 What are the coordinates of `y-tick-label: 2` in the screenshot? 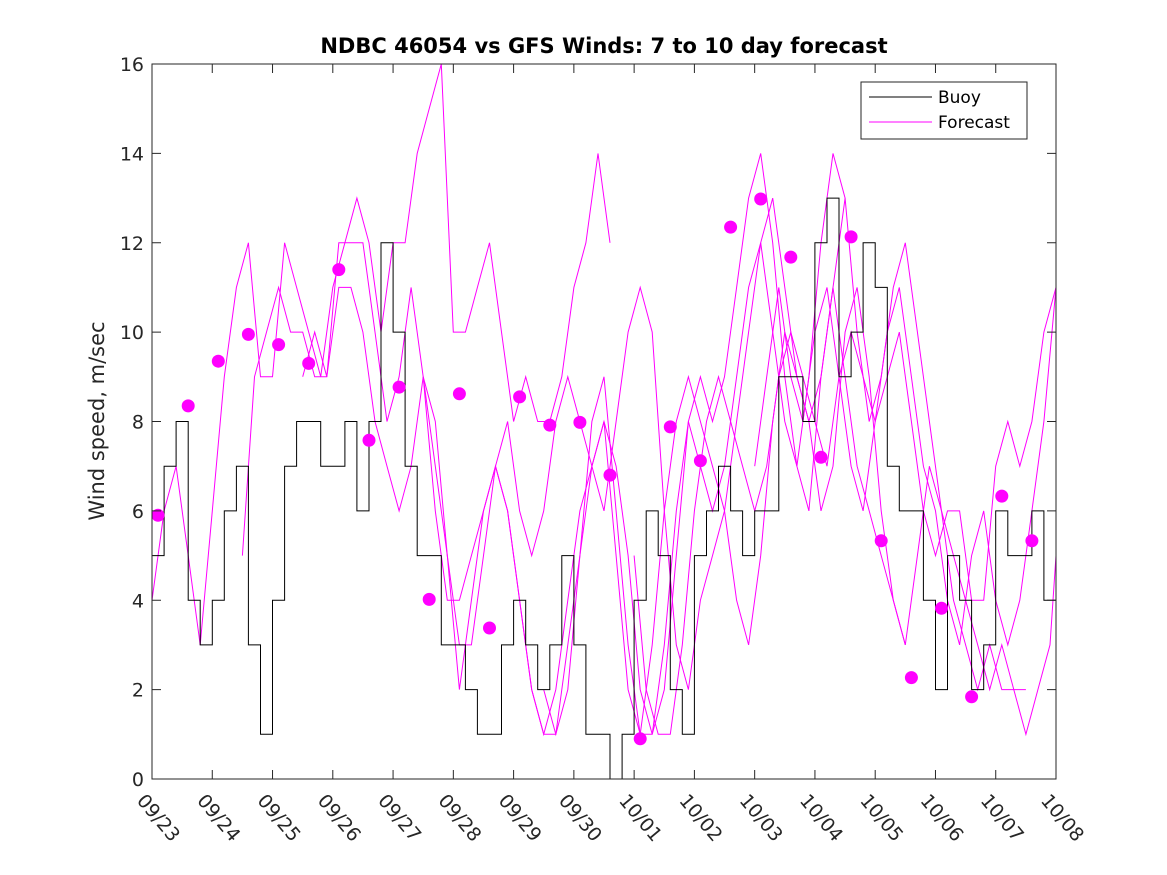 It's located at (138, 691).